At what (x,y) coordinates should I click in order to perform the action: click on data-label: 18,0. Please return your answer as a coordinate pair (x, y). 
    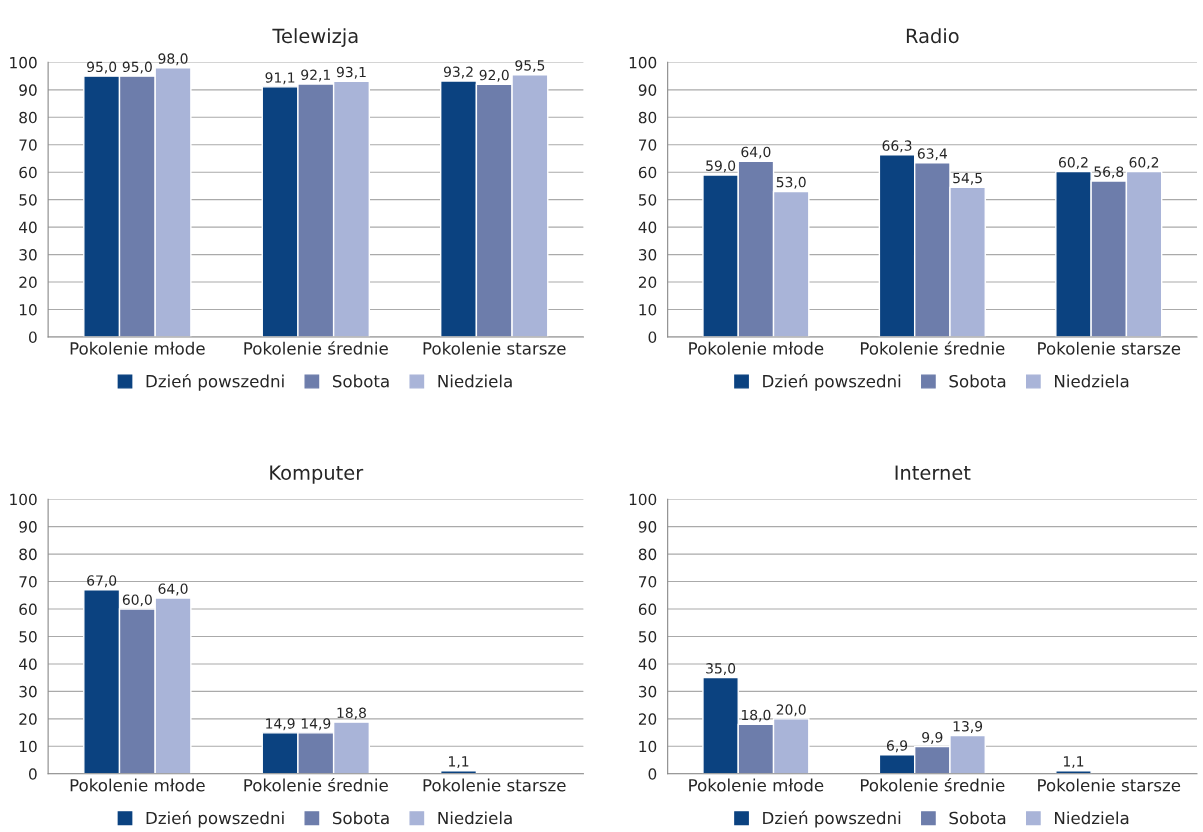
    Looking at the image, I should click on (756, 715).